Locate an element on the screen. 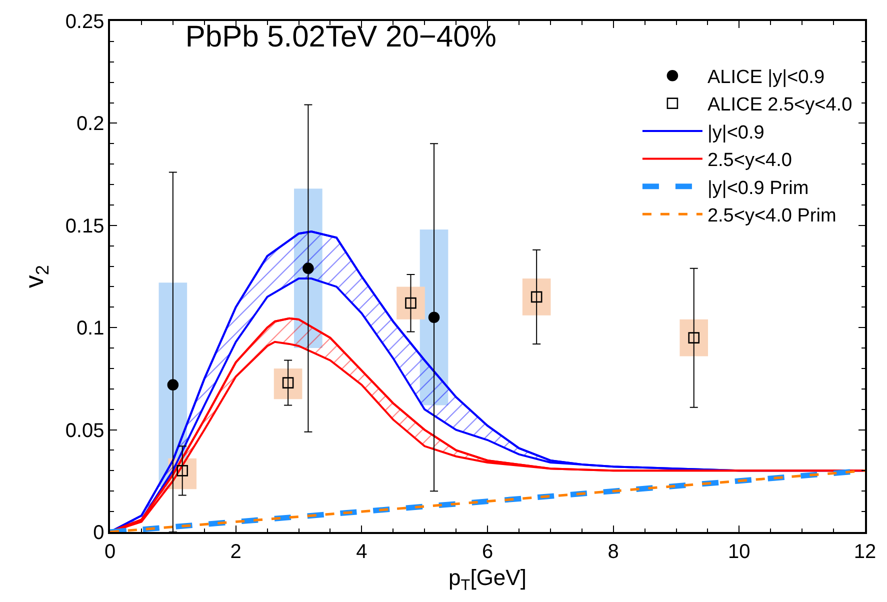 This screenshot has width=887, height=602. x-tick-label: 4 is located at coordinates (362, 551).